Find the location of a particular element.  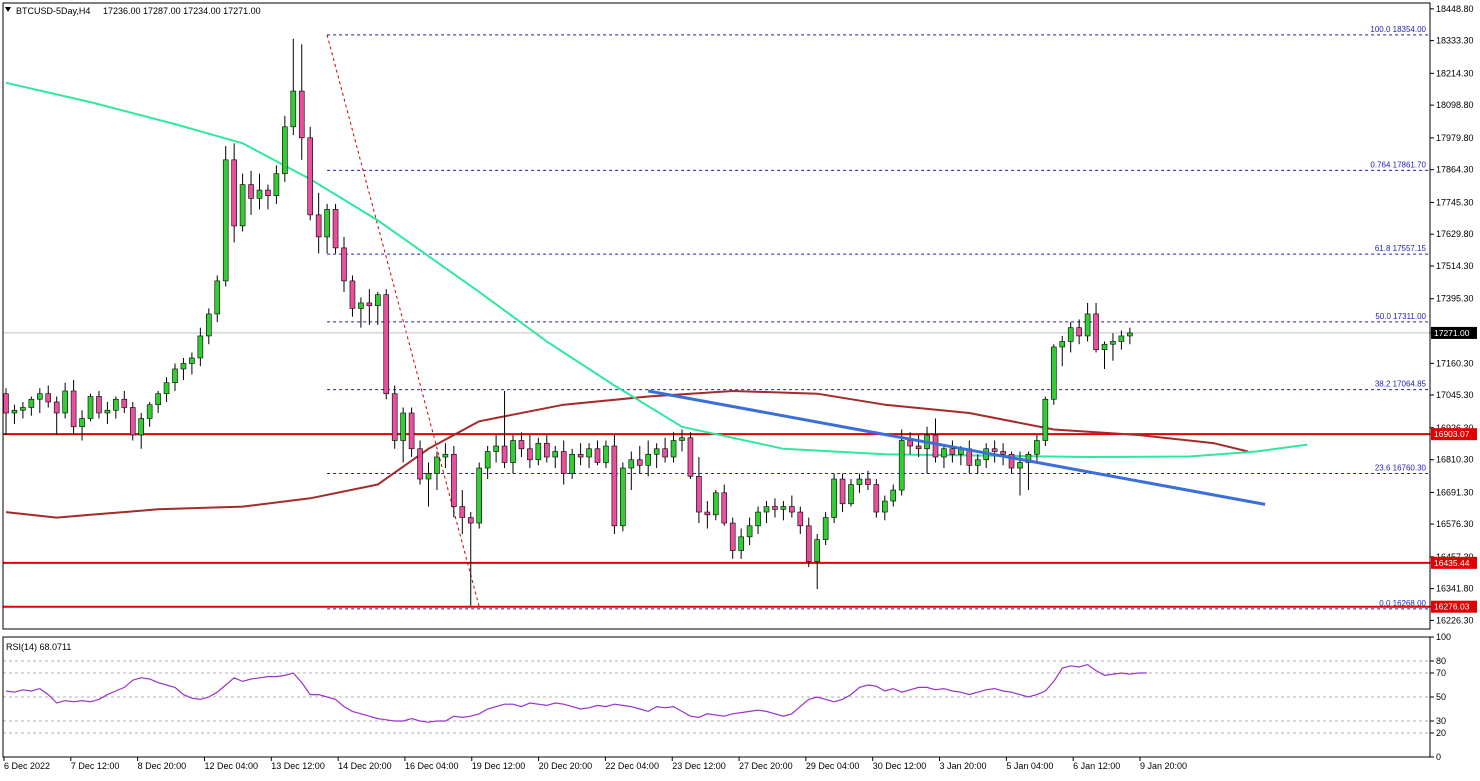

fib-level-label: 0.764 17861.70 is located at coordinates (1398, 164).